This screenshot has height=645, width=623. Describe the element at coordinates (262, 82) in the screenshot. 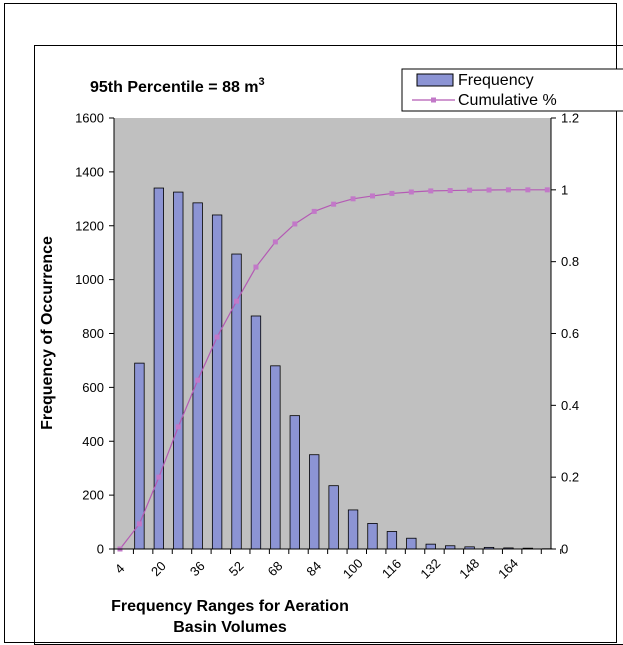

I see `chart-title-superscript: 3` at that location.